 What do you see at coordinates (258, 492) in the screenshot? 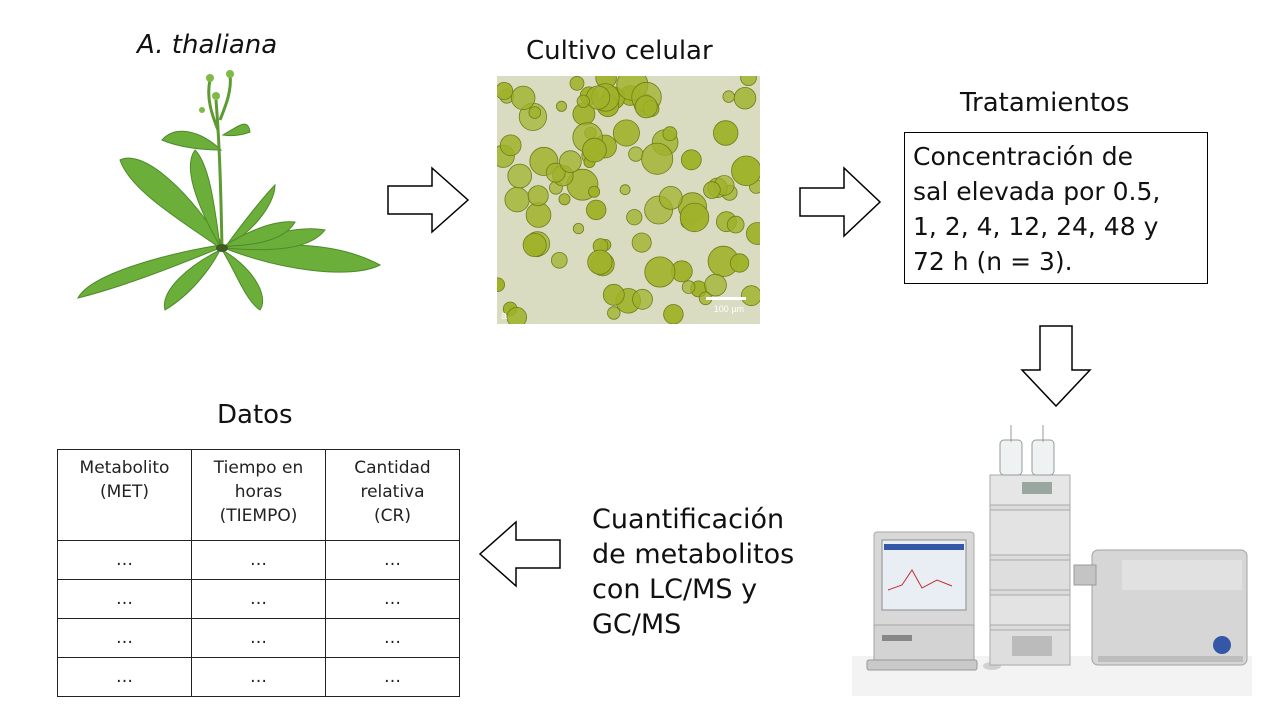
I see `header-line: horas` at bounding box center [258, 492].